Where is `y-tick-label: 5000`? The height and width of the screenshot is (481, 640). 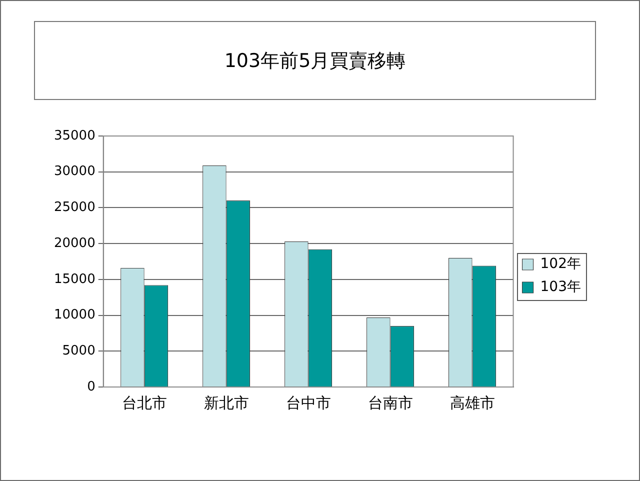
y-tick-label: 5000 is located at coordinates (79, 351).